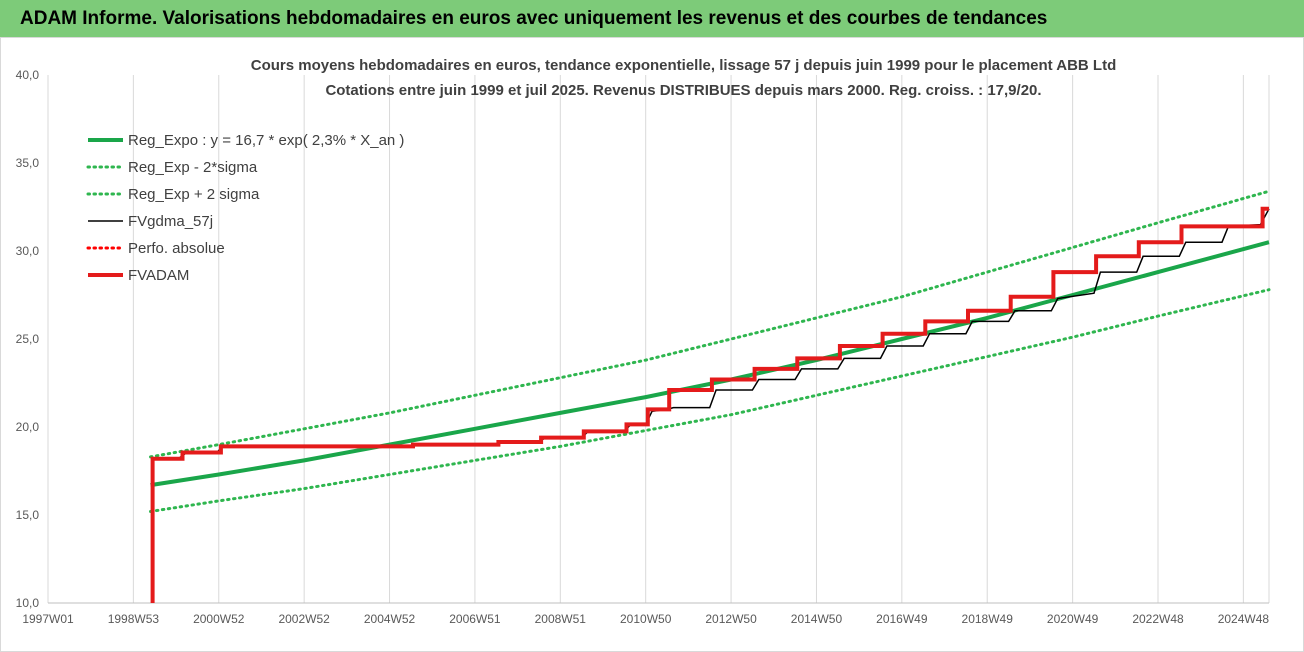  I want to click on legend-label-4: Perfo. absolue, so click(176, 248).